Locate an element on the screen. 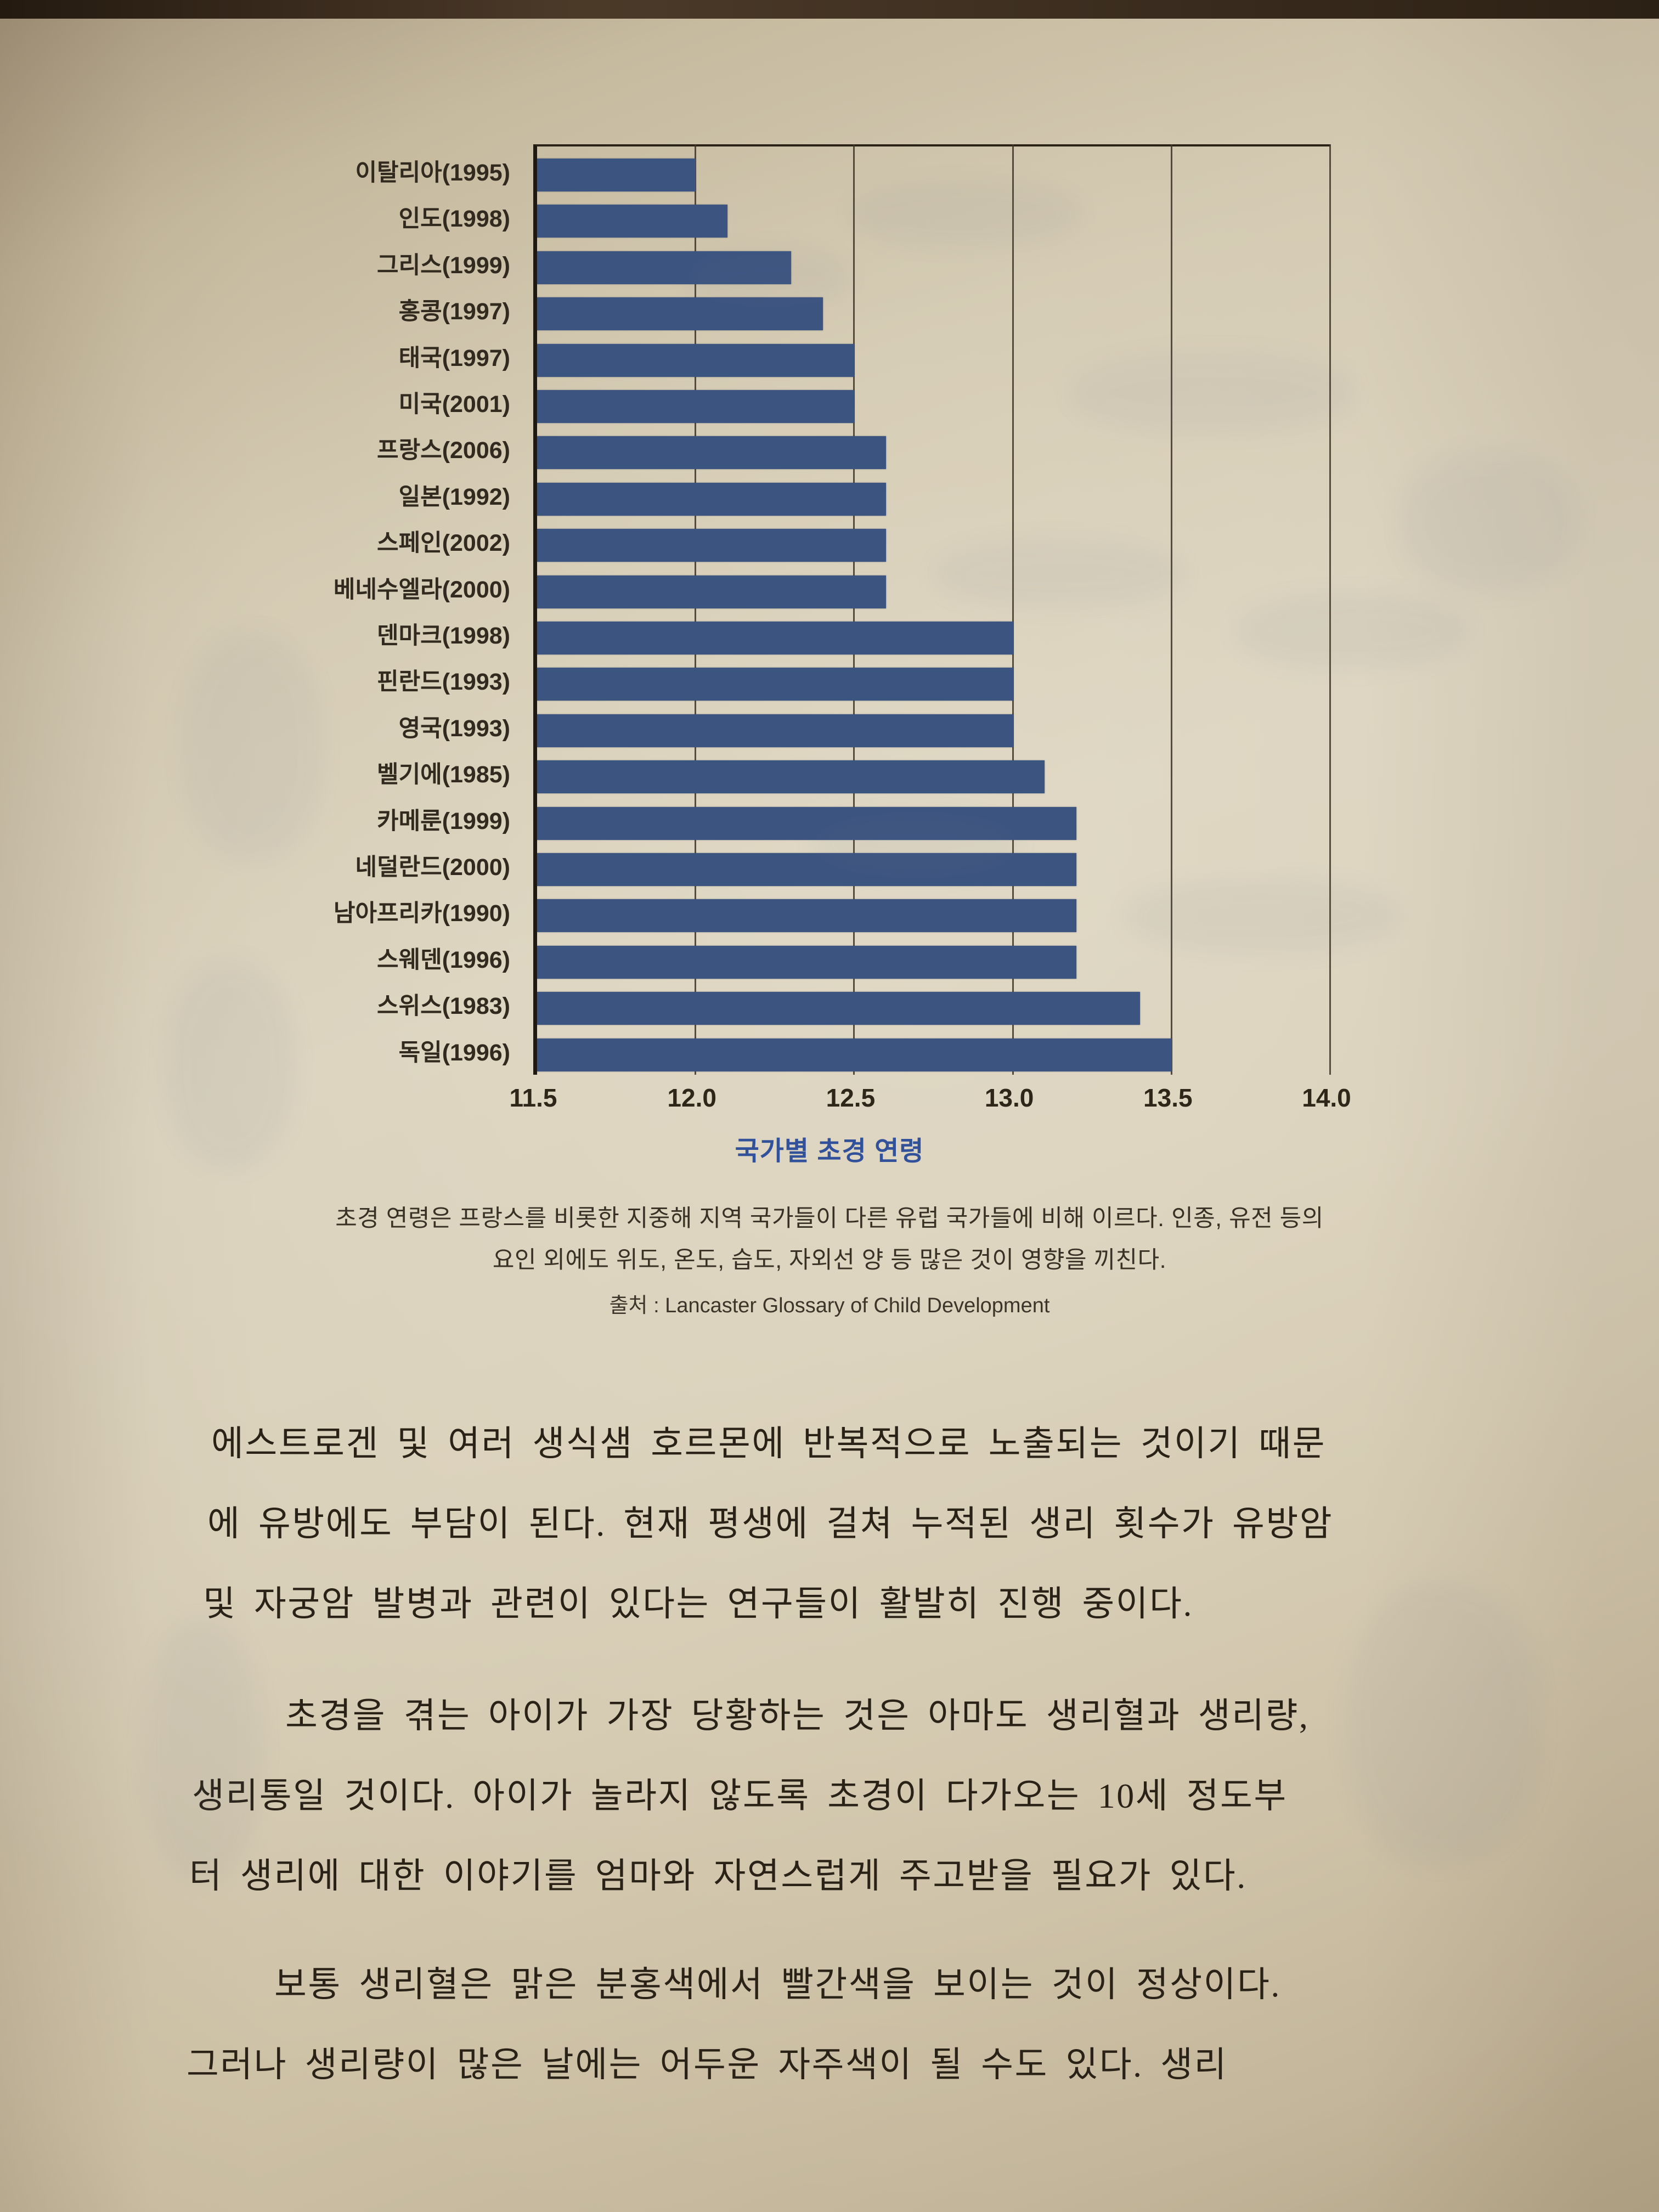 This screenshot has height=2212, width=1659. x-tick-12.0: 12.0 is located at coordinates (691, 1098).